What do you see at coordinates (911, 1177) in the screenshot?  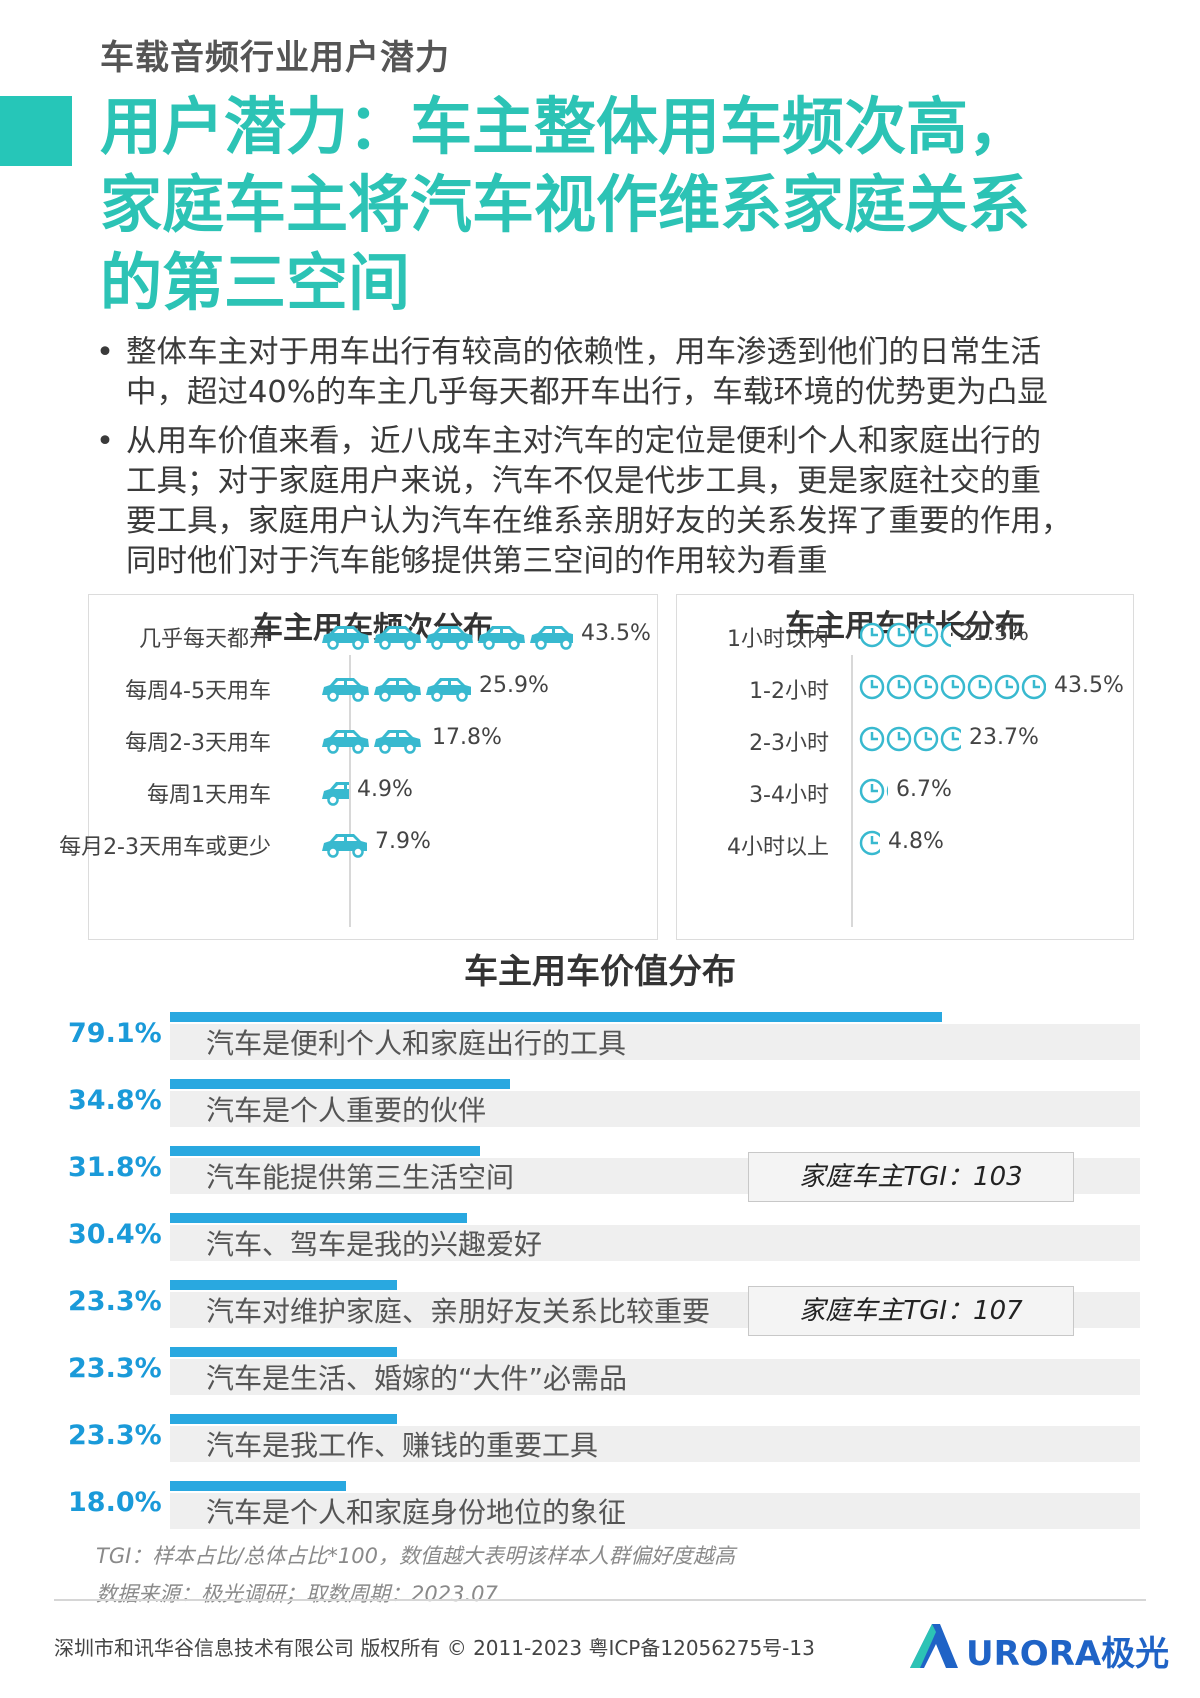 I see `tgi-callout: 家庭车主TGI：103` at bounding box center [911, 1177].